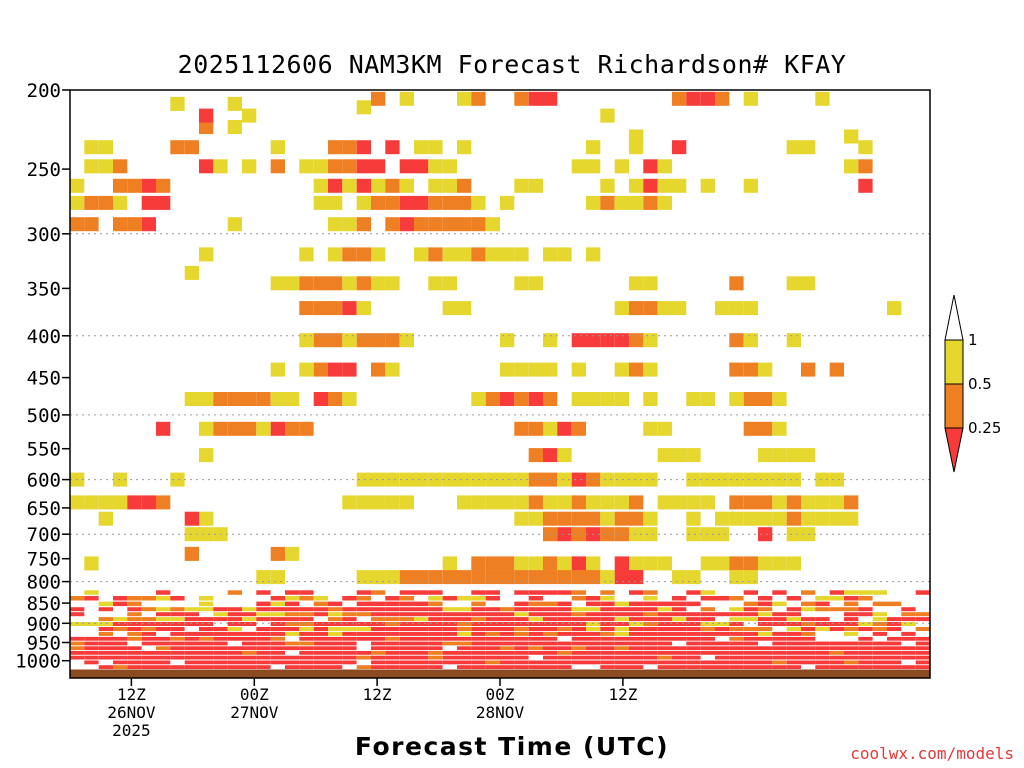  I want to click on y-tick-label: 1000, so click(38, 662).